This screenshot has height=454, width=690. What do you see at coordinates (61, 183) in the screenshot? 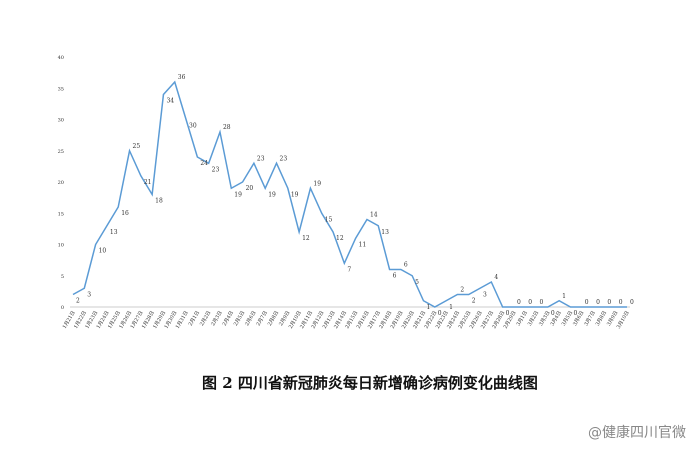
I see `y-tick-label: 20` at bounding box center [61, 183].